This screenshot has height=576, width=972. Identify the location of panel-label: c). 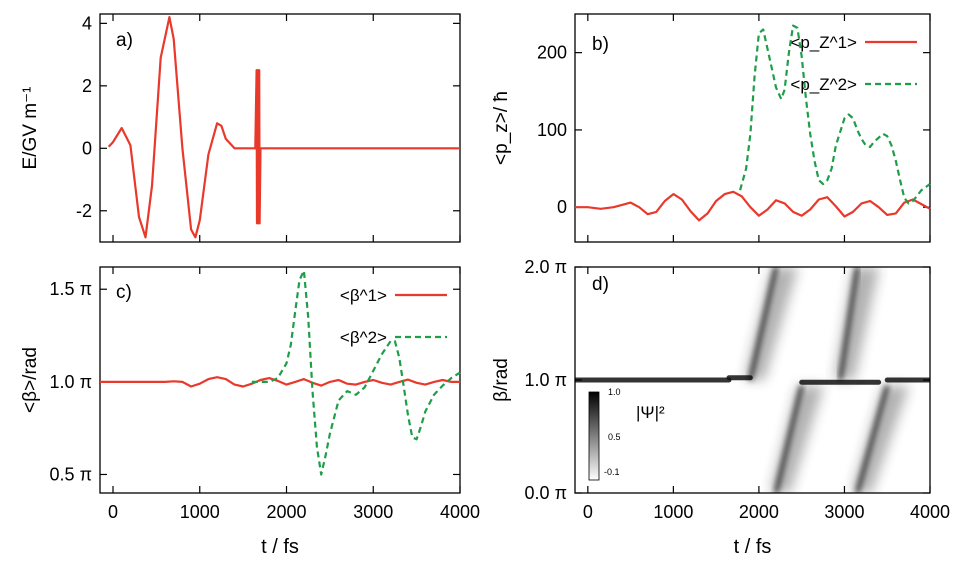
(124, 292).